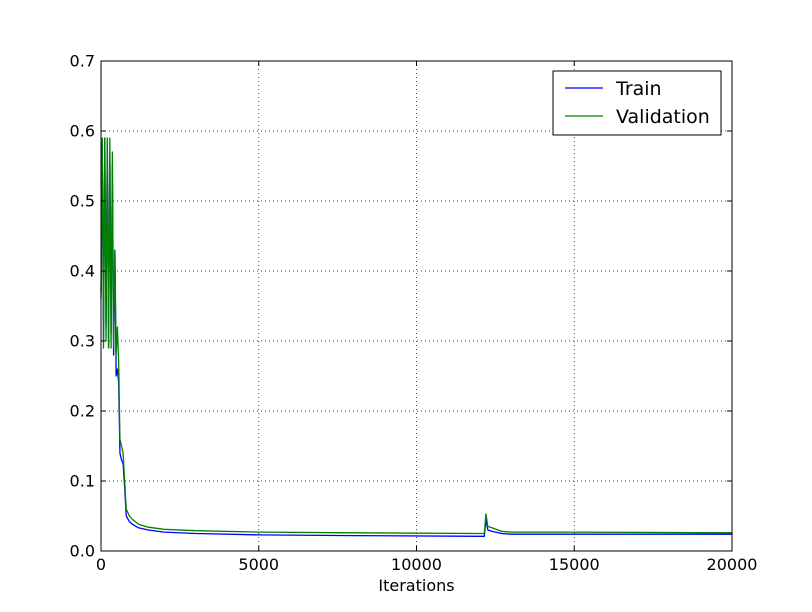  What do you see at coordinates (732, 564) in the screenshot?
I see `x-tick-label: 20000` at bounding box center [732, 564].